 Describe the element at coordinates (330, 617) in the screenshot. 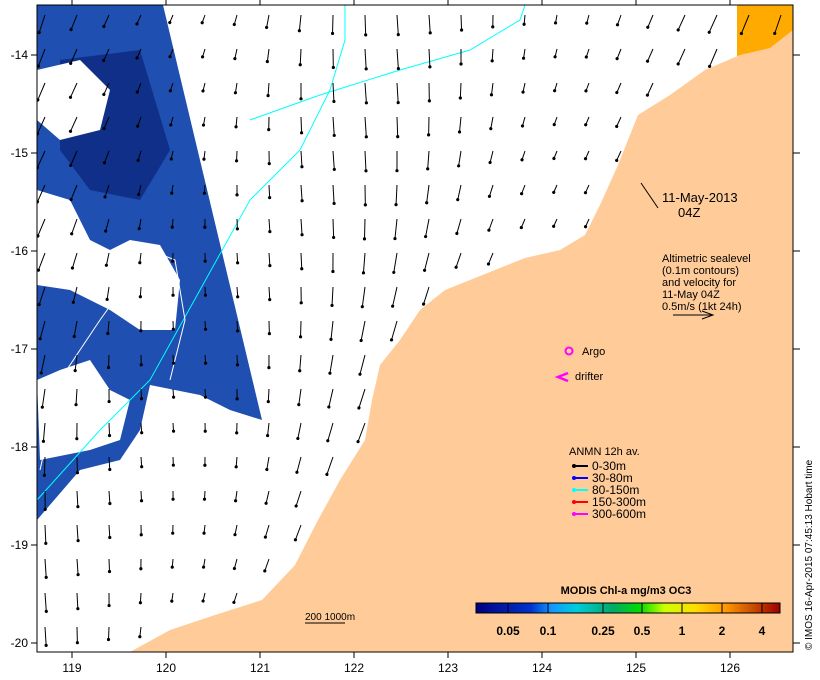

I see `bathymetry-label: 200 1000m` at that location.